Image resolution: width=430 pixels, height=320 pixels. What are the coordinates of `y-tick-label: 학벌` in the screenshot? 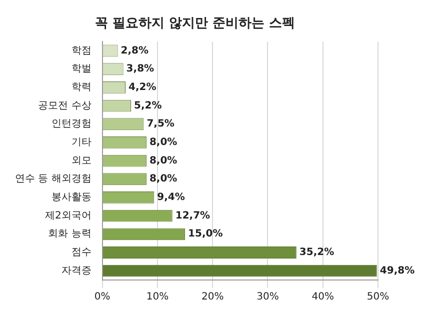 It's located at (81, 69).